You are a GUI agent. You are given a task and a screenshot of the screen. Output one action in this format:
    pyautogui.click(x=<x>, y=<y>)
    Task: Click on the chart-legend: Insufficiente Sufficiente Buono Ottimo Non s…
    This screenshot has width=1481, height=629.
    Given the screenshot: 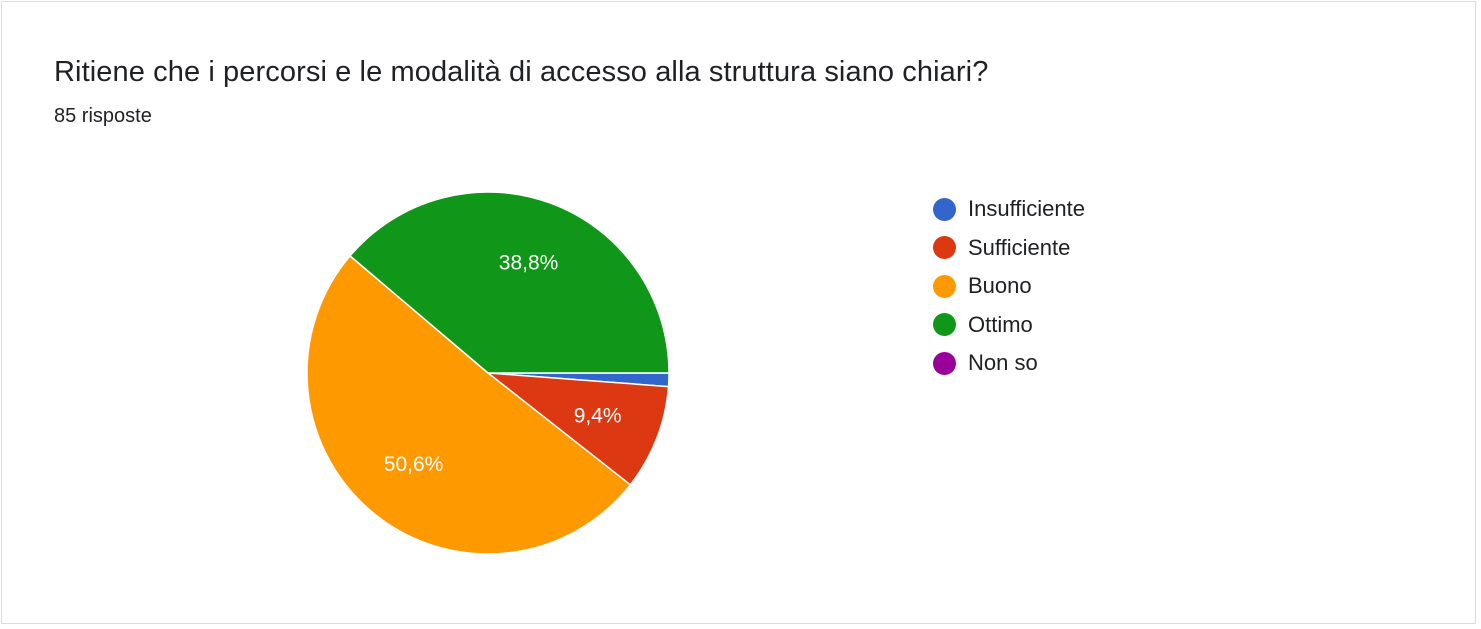 What is the action you would take?
    pyautogui.click(x=1009, y=286)
    